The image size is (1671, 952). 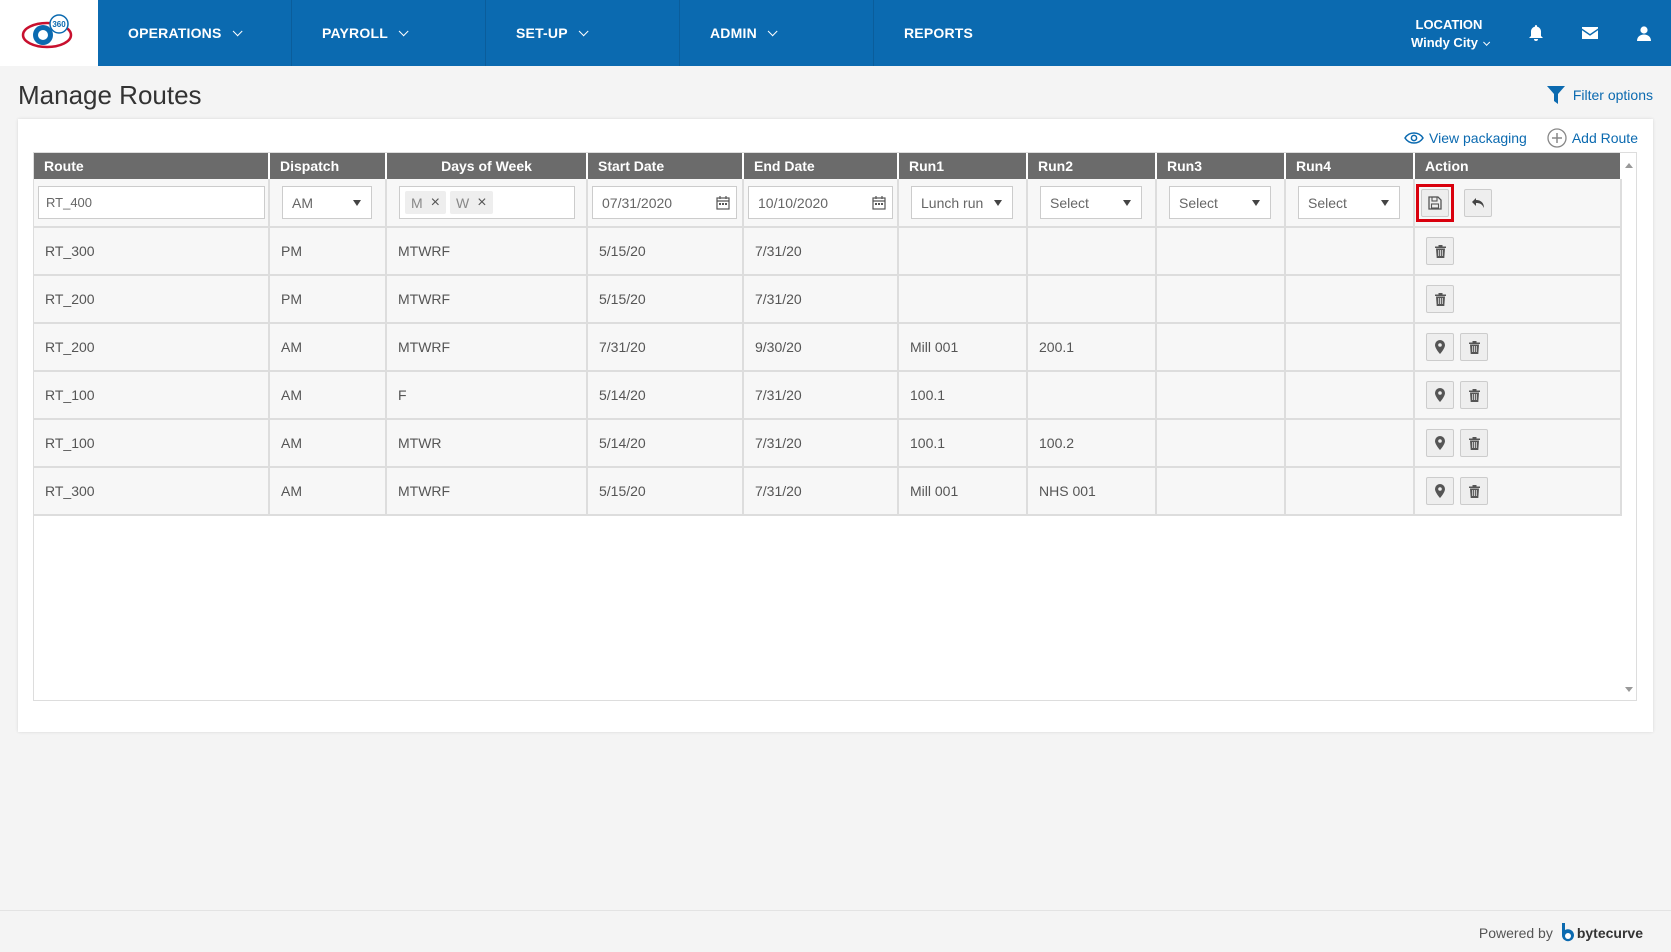 What do you see at coordinates (1091, 202) in the screenshot?
I see `run2-select: Select` at bounding box center [1091, 202].